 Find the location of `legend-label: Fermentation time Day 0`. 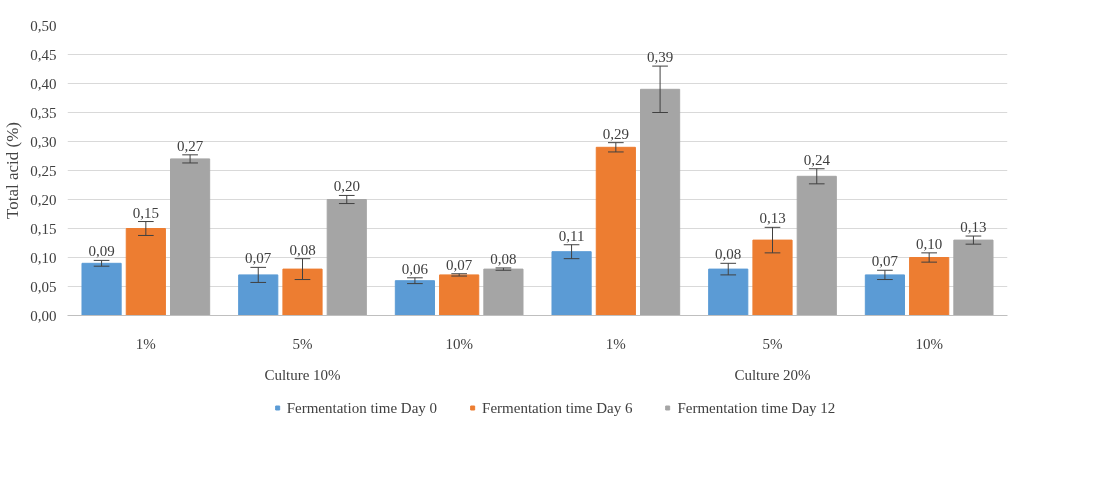

legend-label: Fermentation time Day 0 is located at coordinates (362, 407).